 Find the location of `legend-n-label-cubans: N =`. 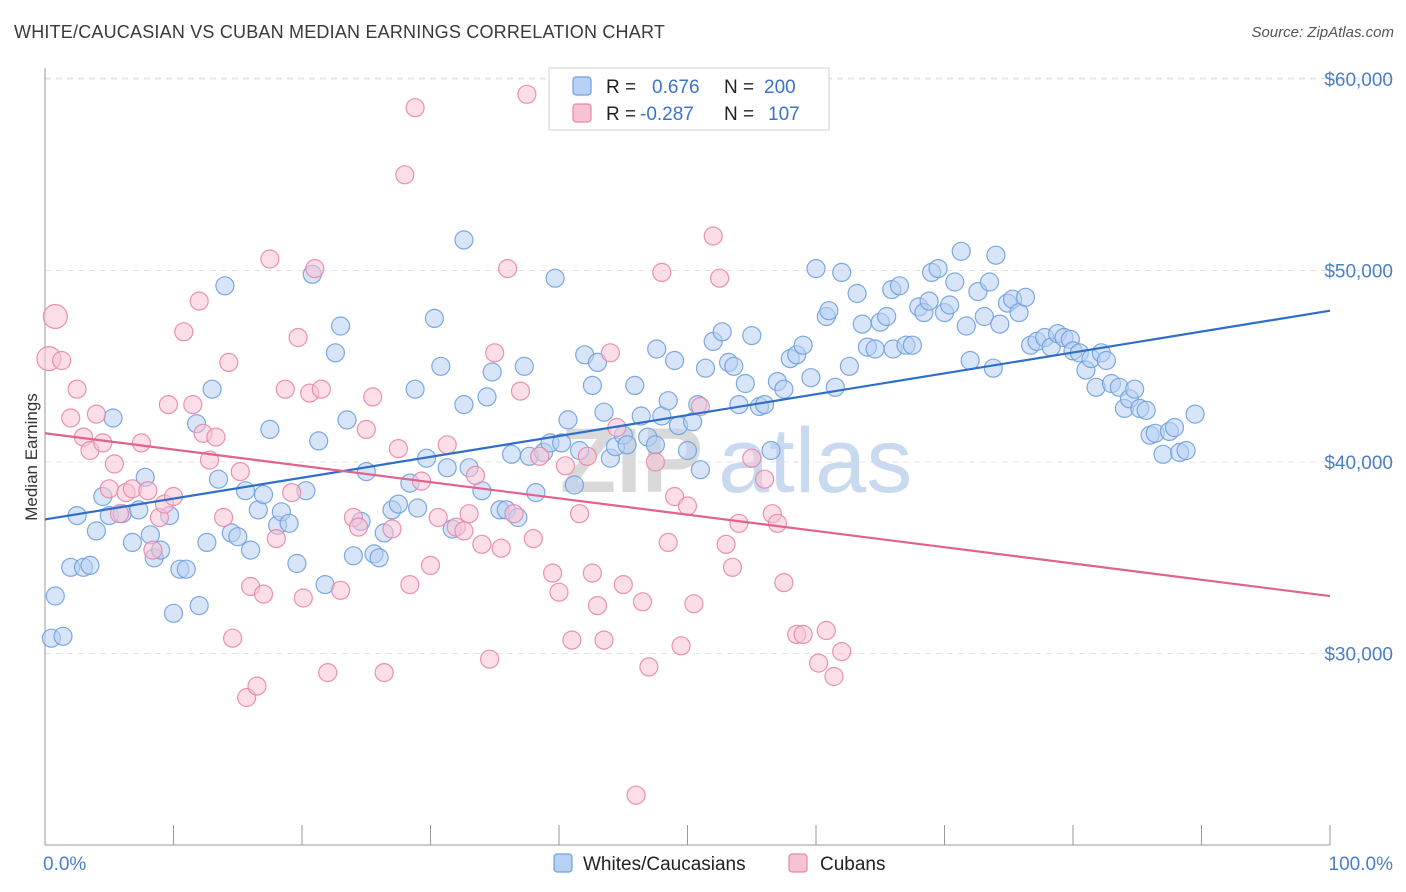

legend-n-label-cubans: N = is located at coordinates (739, 114).